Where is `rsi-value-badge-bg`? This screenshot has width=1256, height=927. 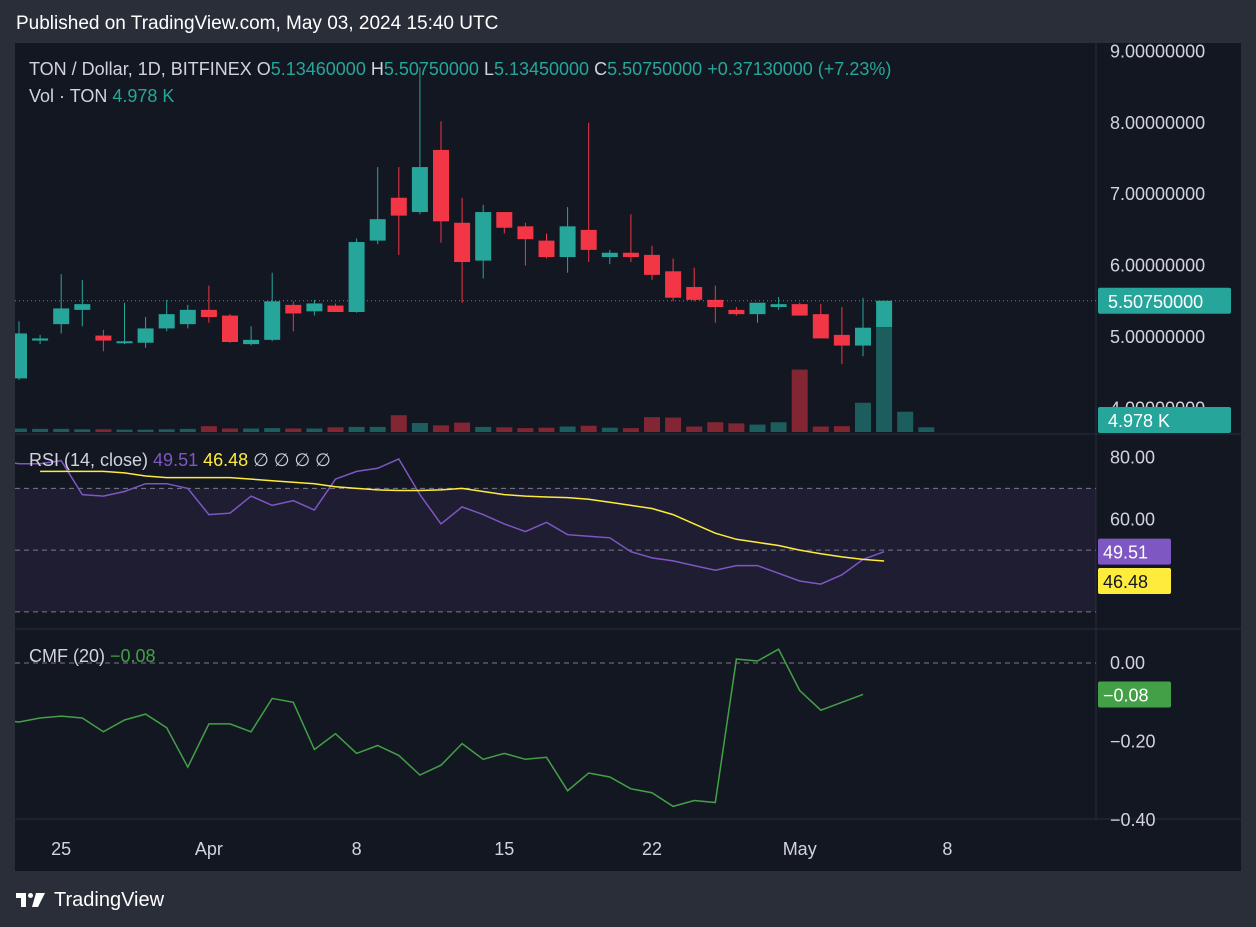
rsi-value-badge-bg is located at coordinates (1134, 551).